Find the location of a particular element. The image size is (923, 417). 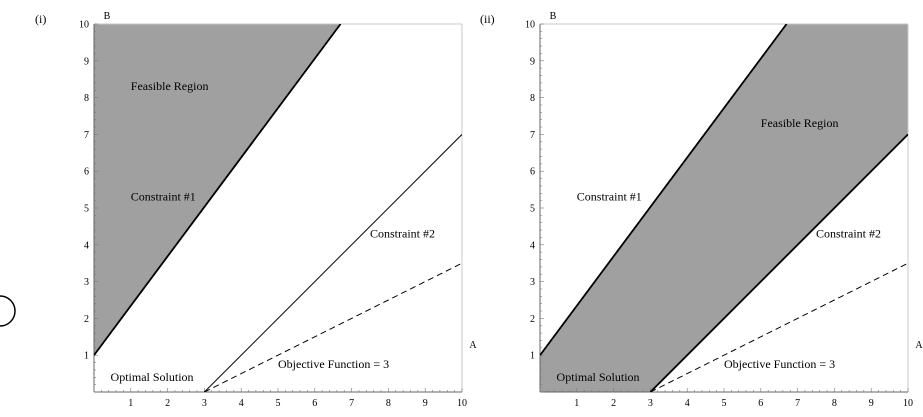

partial-circle-icon is located at coordinates (8, 311).